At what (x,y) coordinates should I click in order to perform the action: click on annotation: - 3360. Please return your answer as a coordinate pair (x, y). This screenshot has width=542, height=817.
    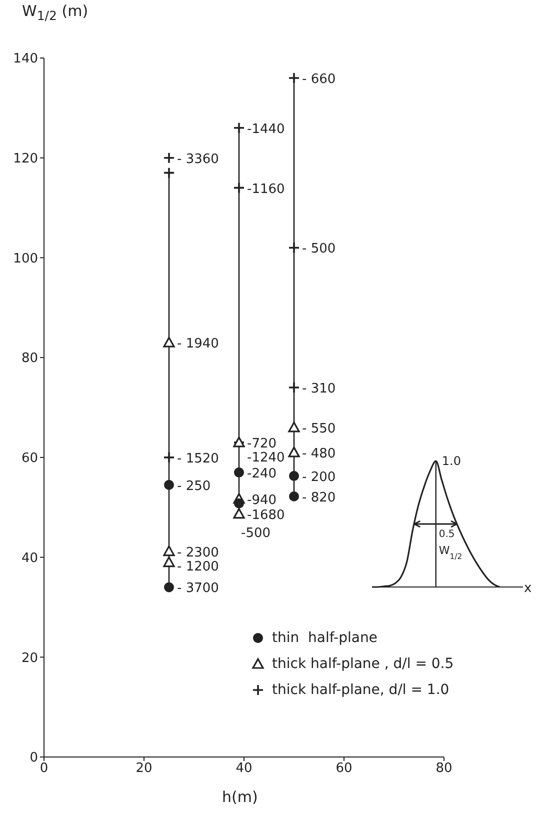
    Looking at the image, I should click on (198, 159).